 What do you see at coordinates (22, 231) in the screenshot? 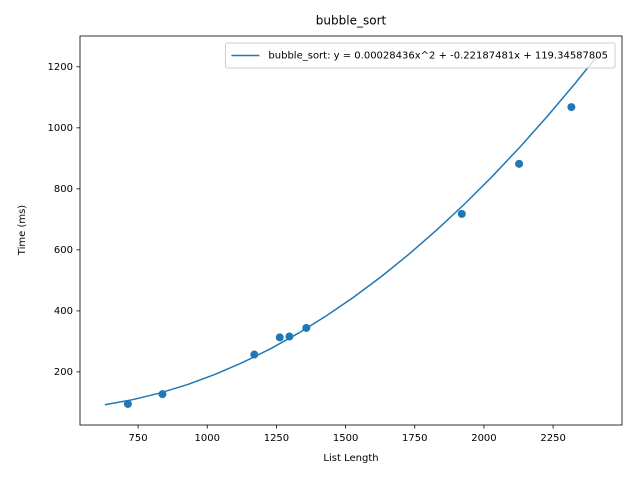
I see `y-axis-label: Time (ms)` at bounding box center [22, 231].